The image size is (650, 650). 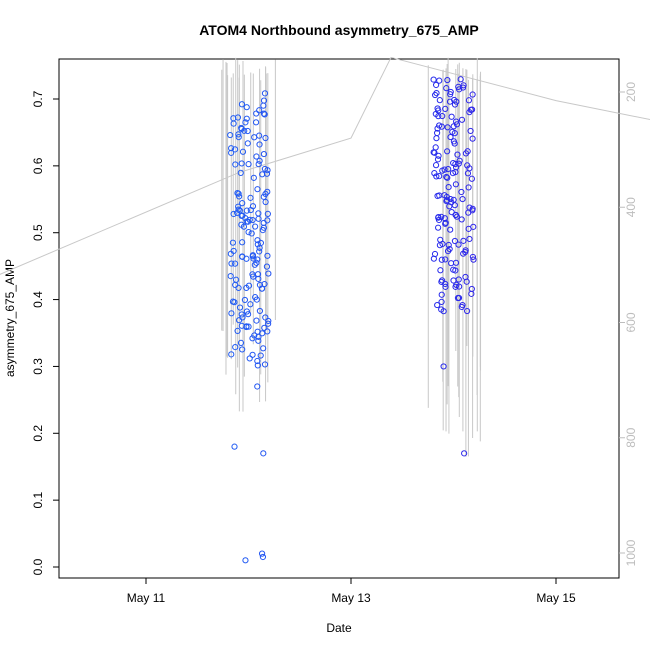 I want to click on y-tick-label: 0.6, so click(x=38, y=165).